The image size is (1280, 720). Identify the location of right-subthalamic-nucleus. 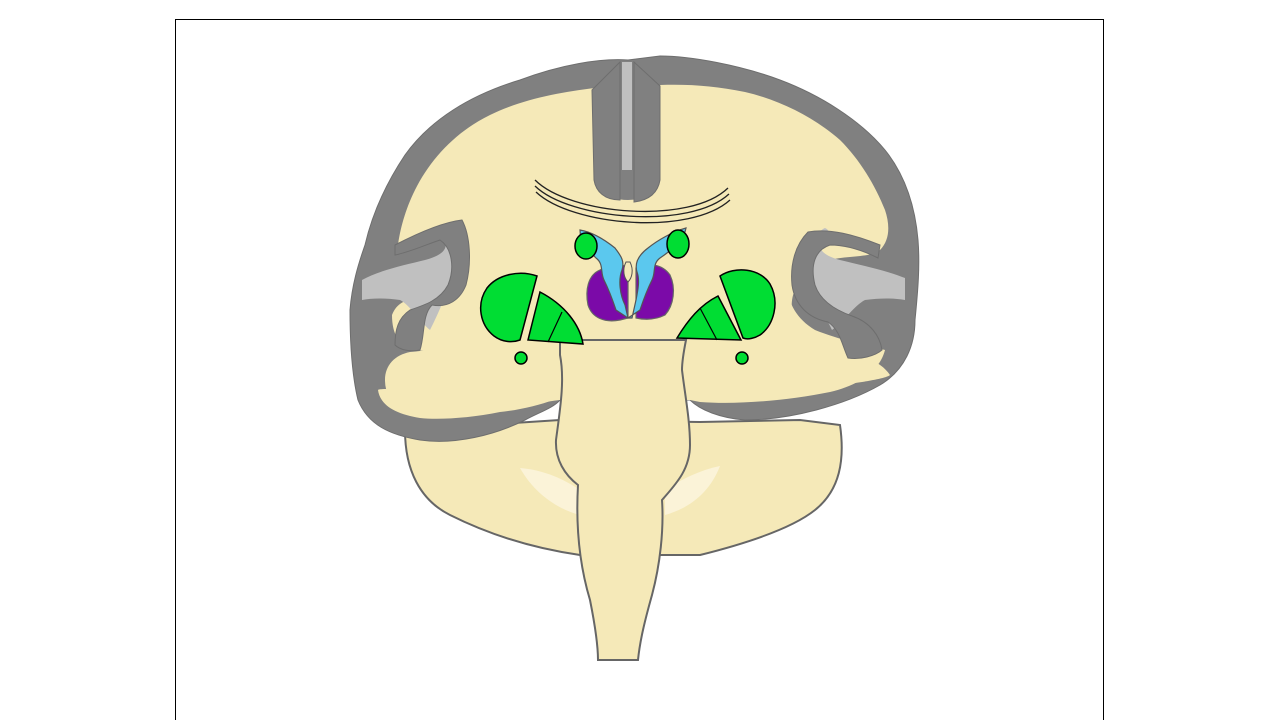
(742, 358).